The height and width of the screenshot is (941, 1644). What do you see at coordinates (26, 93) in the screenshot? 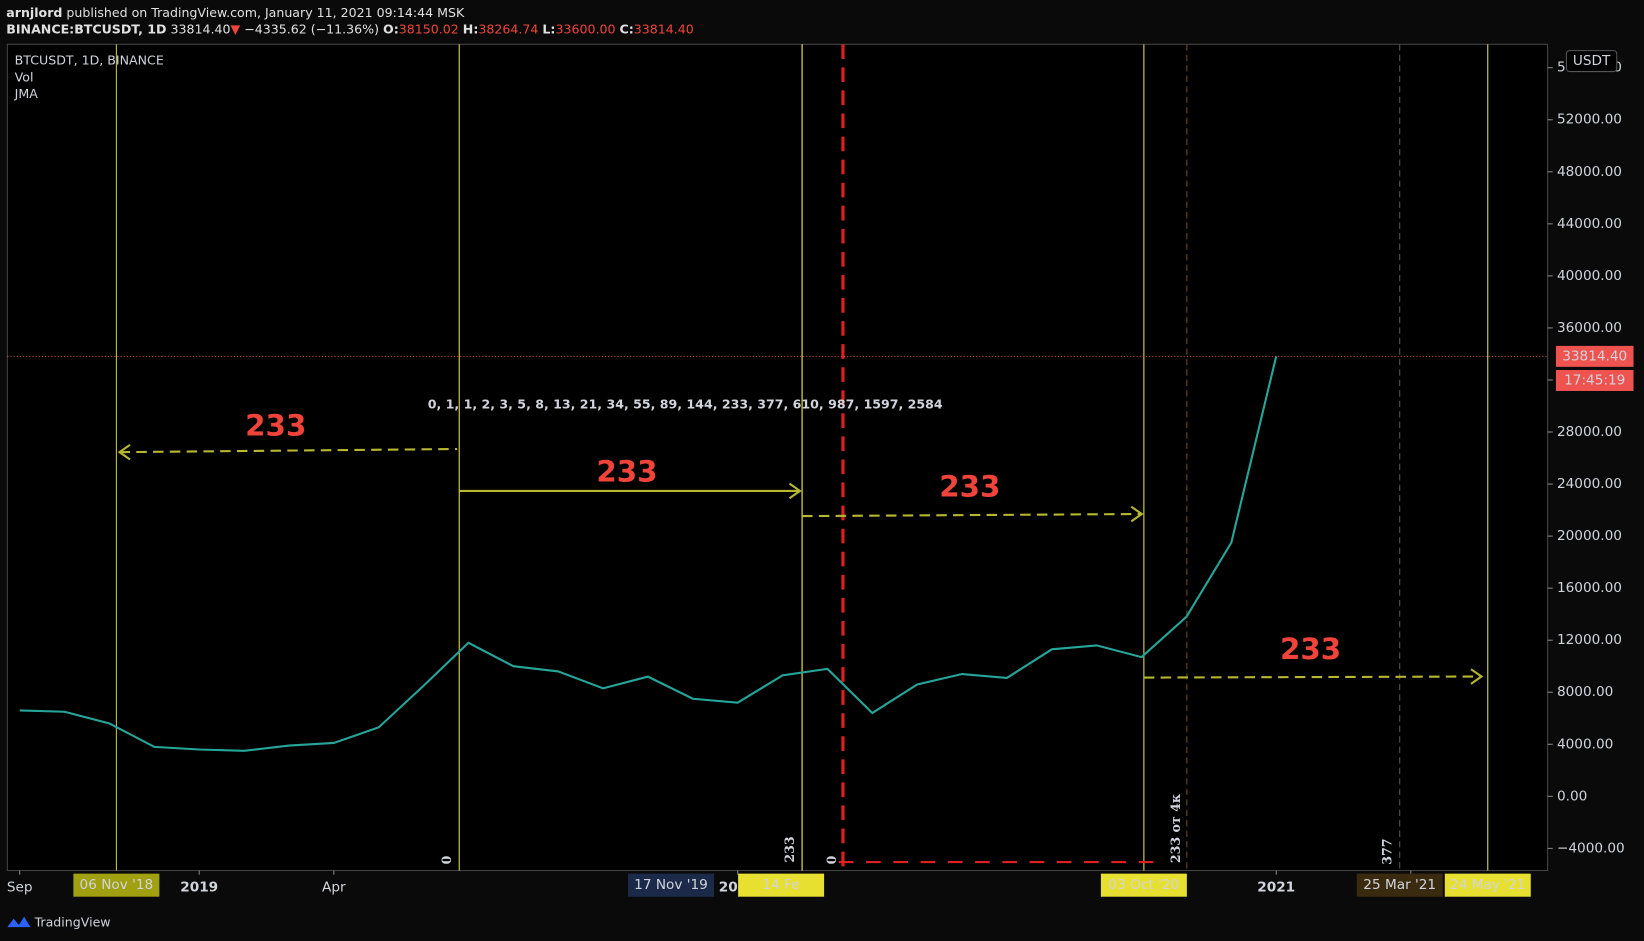
I see `legend-indicator: JMA` at bounding box center [26, 93].